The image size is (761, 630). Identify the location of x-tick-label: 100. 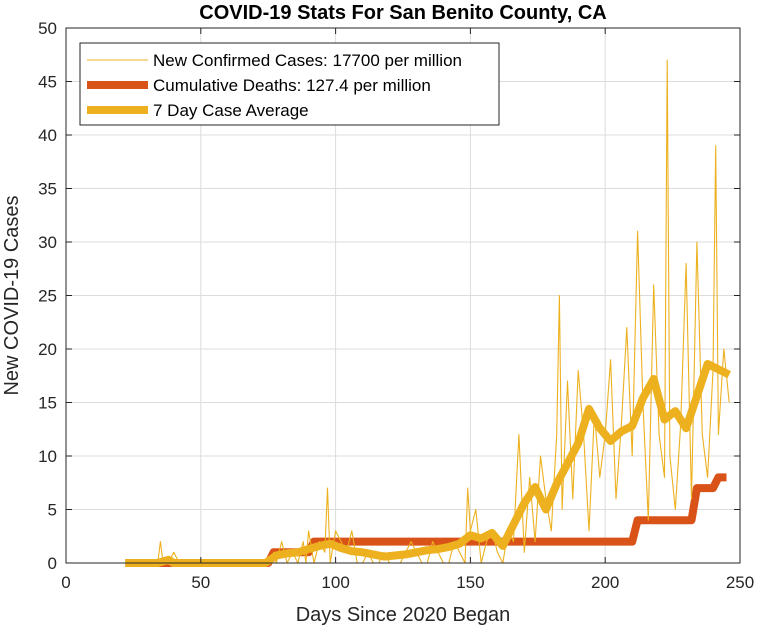
(335, 582).